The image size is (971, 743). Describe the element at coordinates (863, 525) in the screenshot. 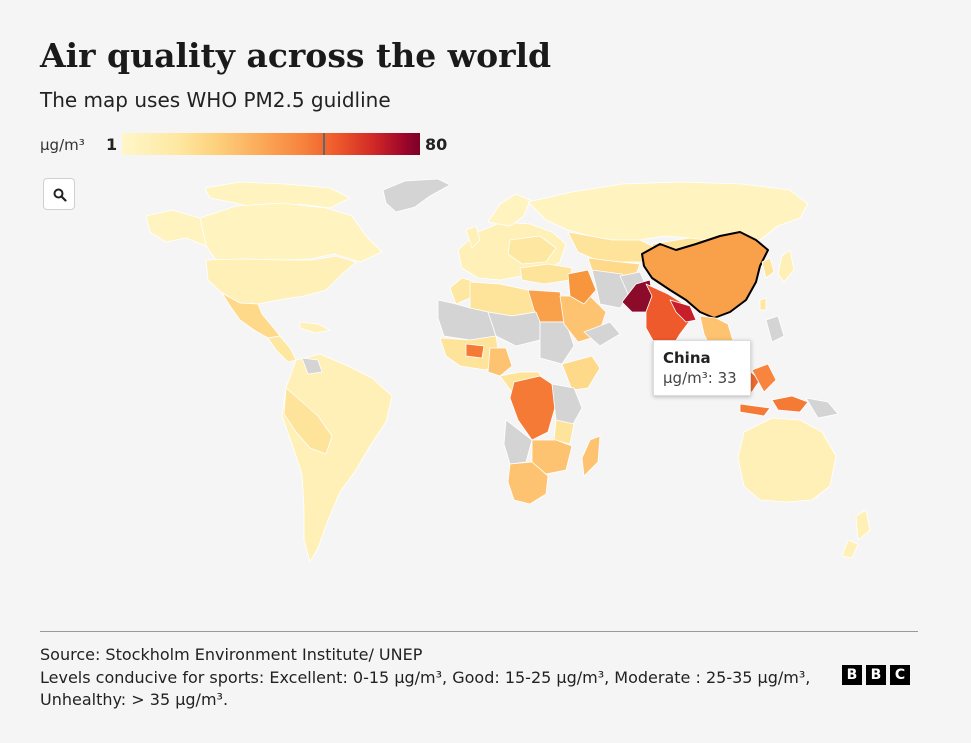

I see `new-zealand` at that location.